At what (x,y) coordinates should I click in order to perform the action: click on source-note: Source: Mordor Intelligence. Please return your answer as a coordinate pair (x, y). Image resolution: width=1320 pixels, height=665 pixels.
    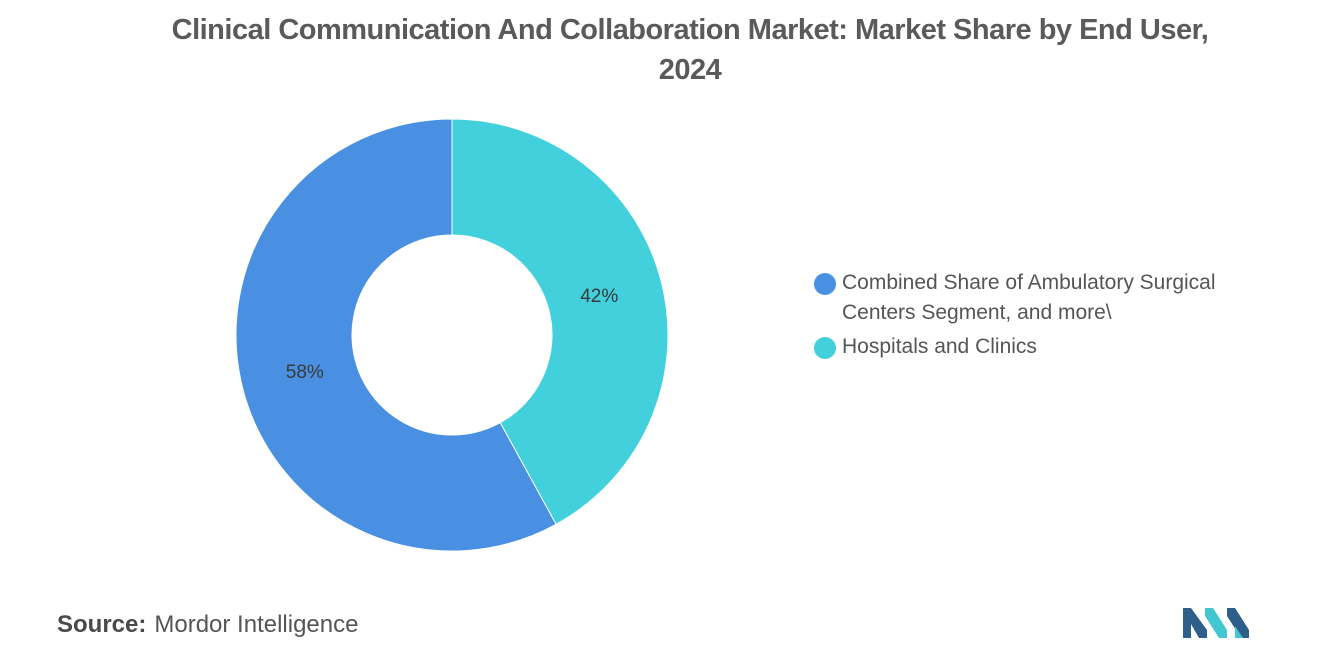
    Looking at the image, I should click on (207, 625).